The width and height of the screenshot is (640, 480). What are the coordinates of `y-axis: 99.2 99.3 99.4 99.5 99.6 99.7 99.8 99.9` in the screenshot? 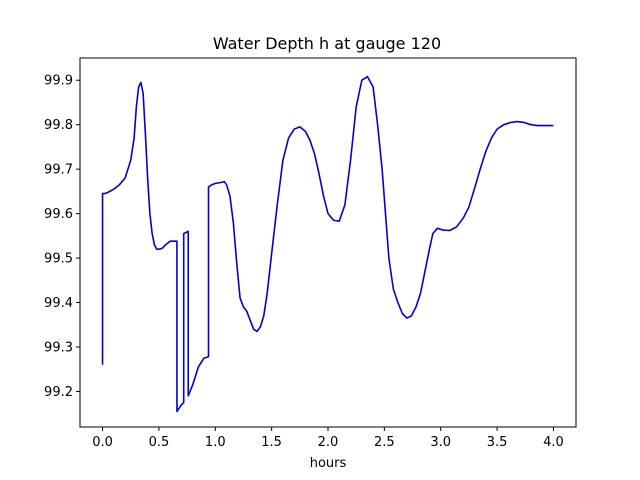 It's located at (62, 237).